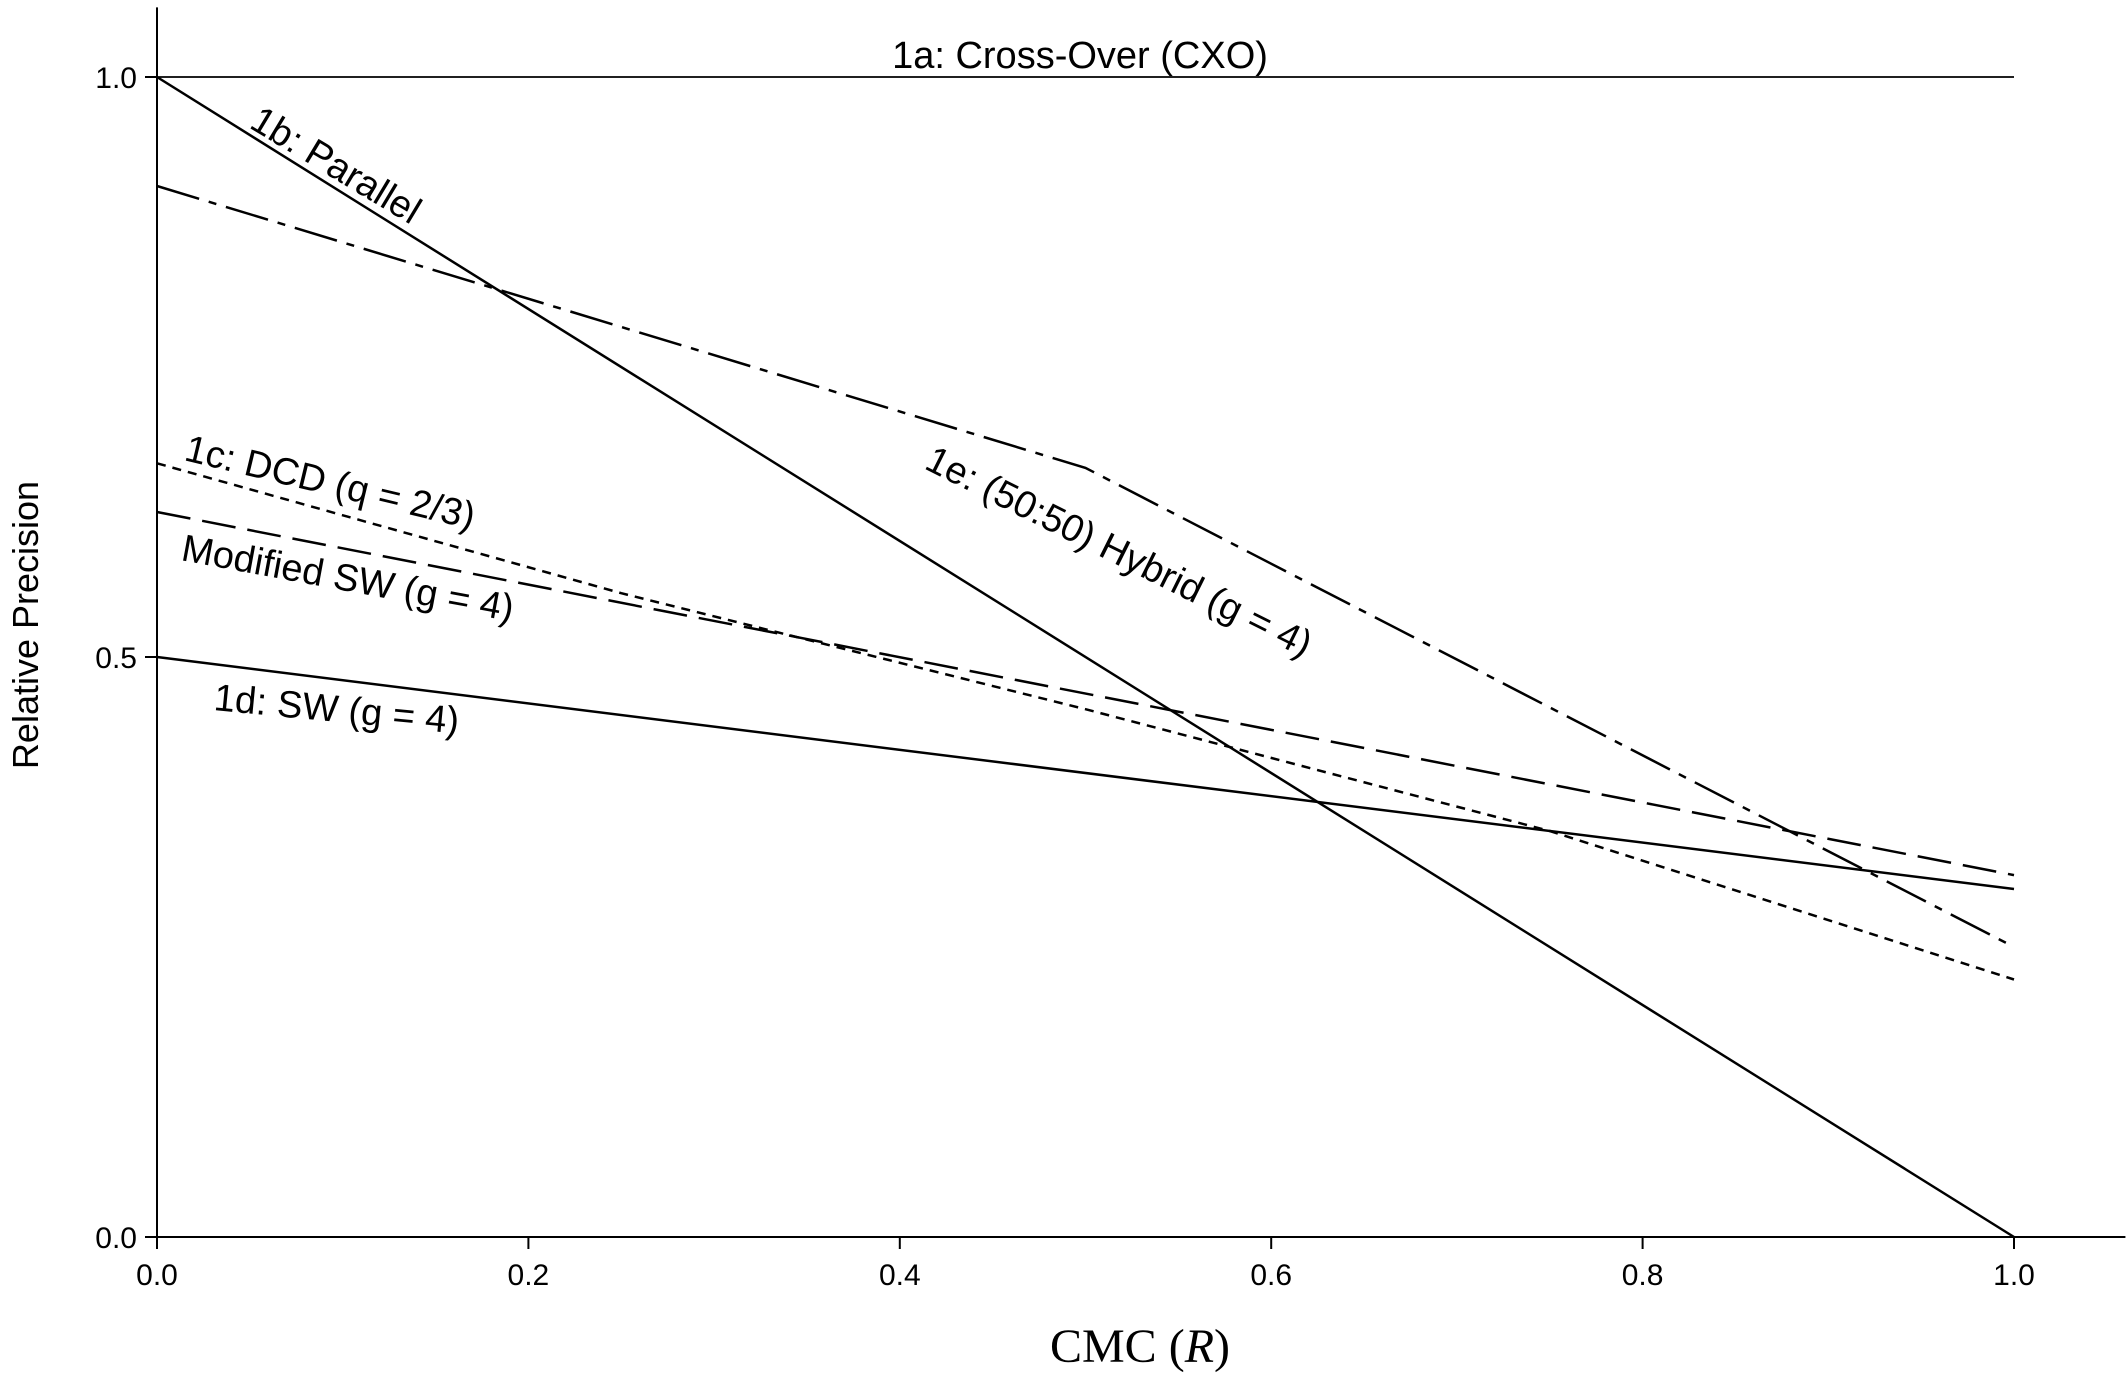  I want to click on series-label-2: 1b: Parallel, so click(335, 166).